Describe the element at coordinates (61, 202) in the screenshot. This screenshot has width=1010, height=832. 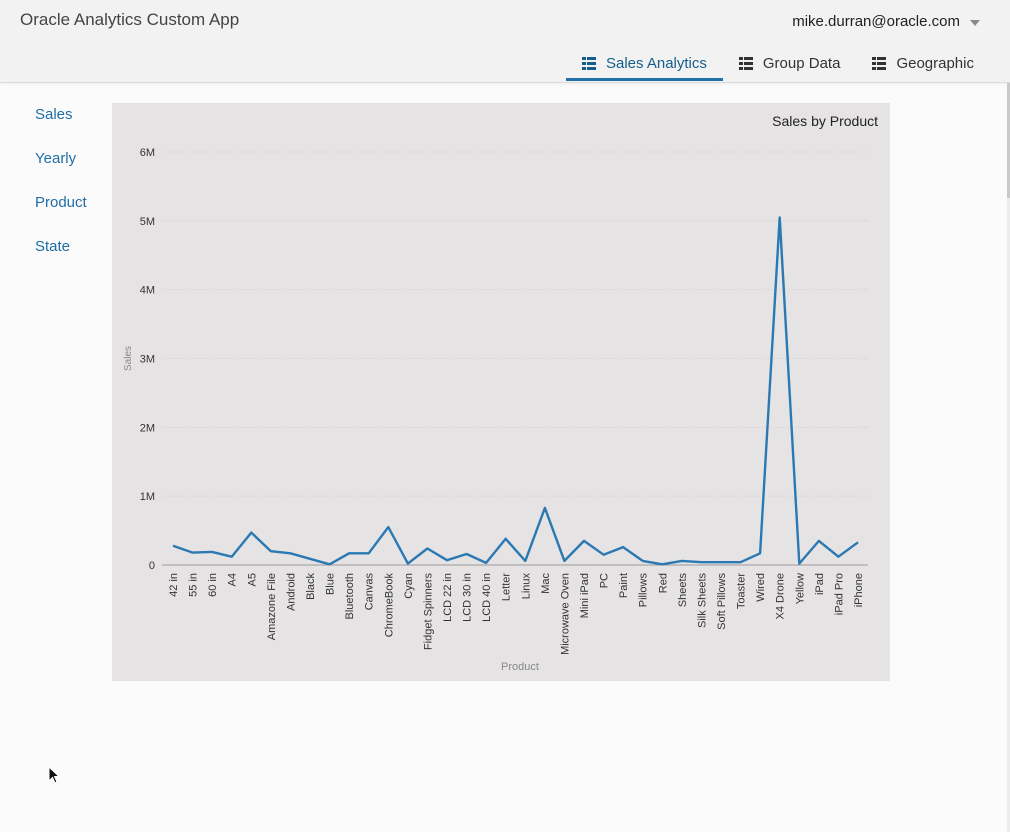
I see `sidebar-item-product: Product` at that location.